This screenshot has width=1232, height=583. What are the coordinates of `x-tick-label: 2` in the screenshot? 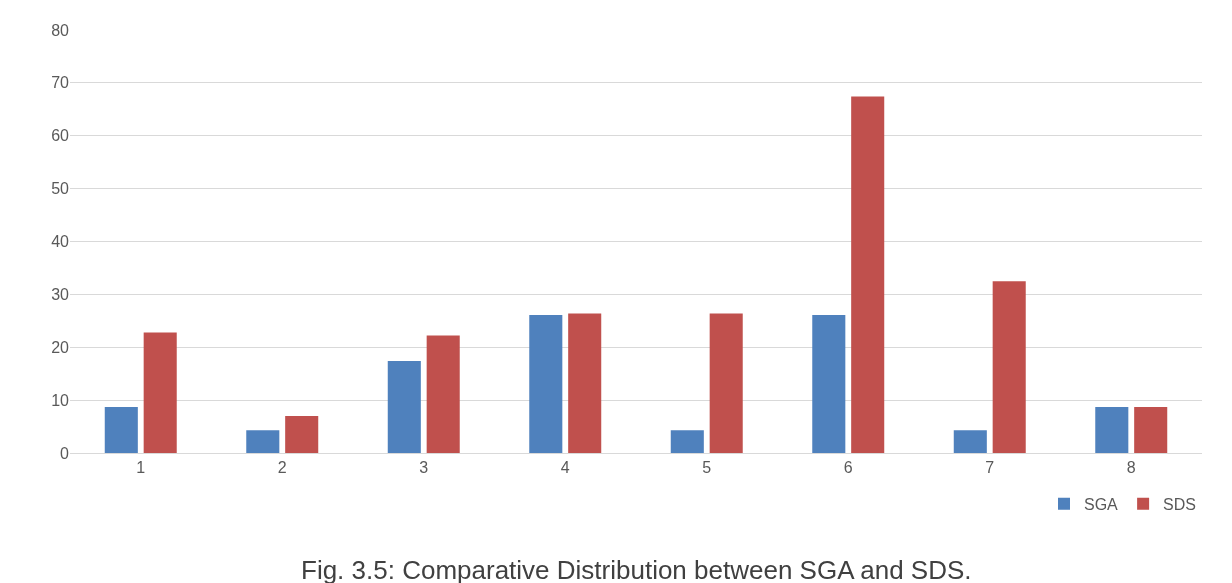 It's located at (282, 468).